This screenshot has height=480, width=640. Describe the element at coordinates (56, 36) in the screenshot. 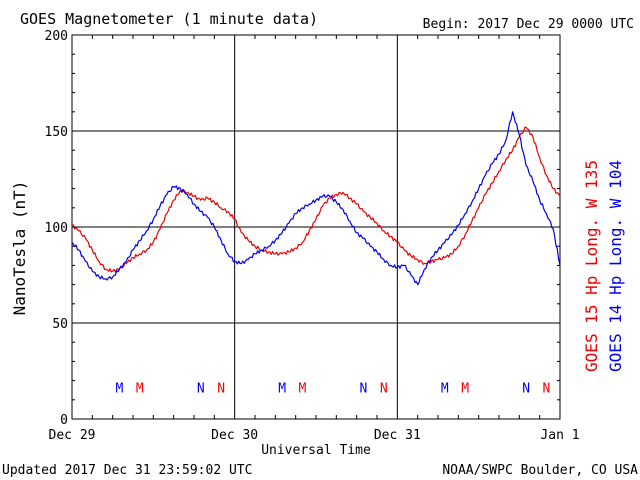

I see `y-tick-label: 200` at that location.